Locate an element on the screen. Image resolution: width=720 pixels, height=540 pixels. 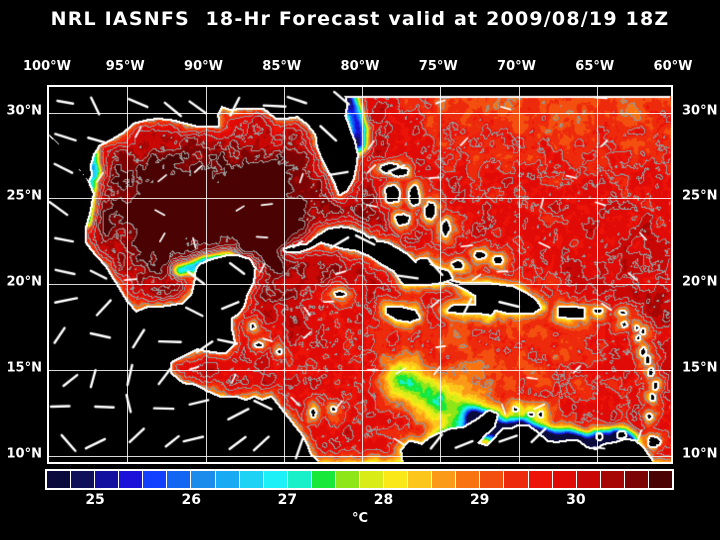
colorbar-tick-label: 30 is located at coordinates (576, 500).